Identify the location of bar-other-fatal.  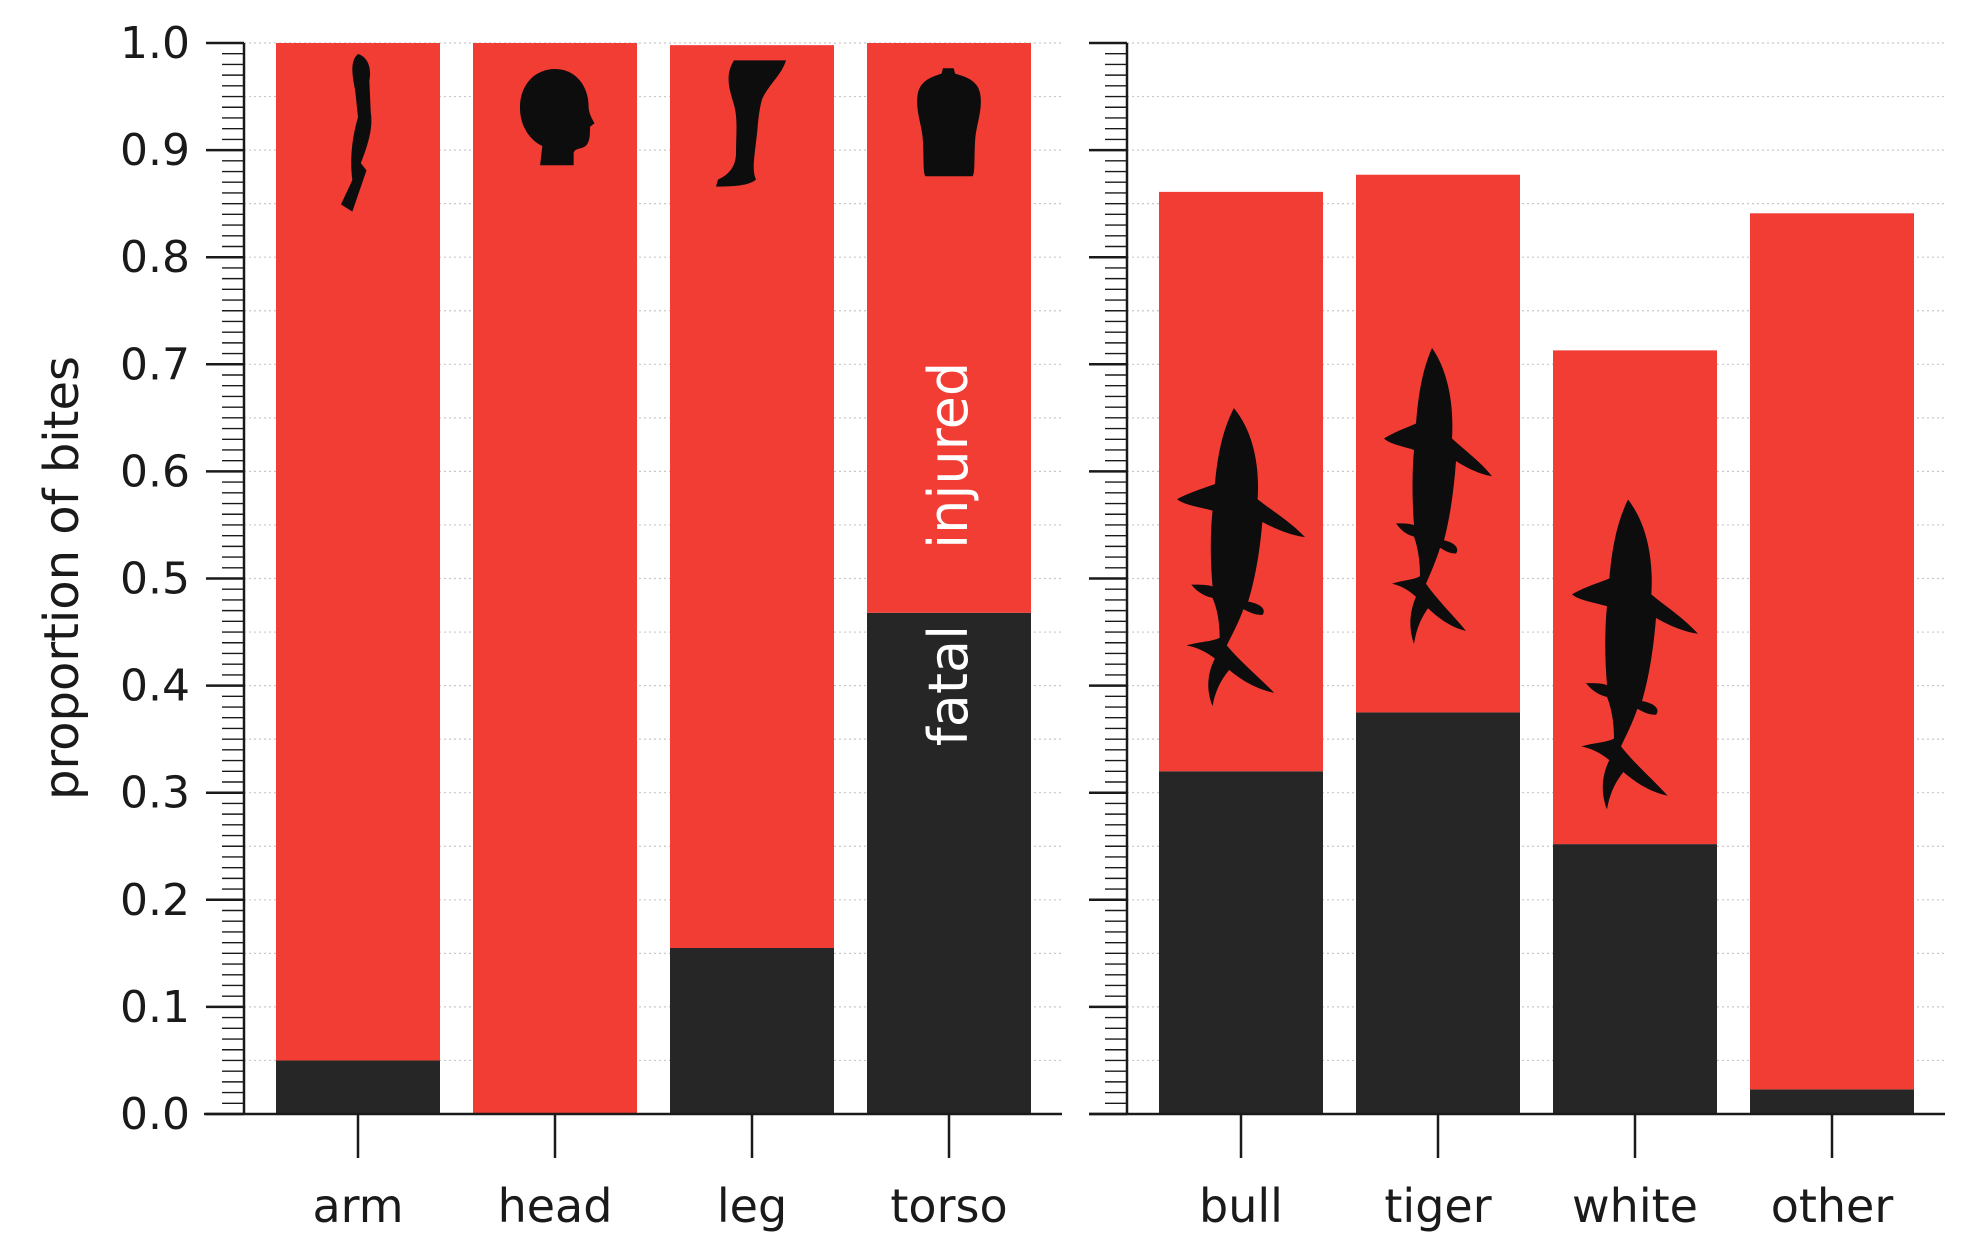
(1832, 1101).